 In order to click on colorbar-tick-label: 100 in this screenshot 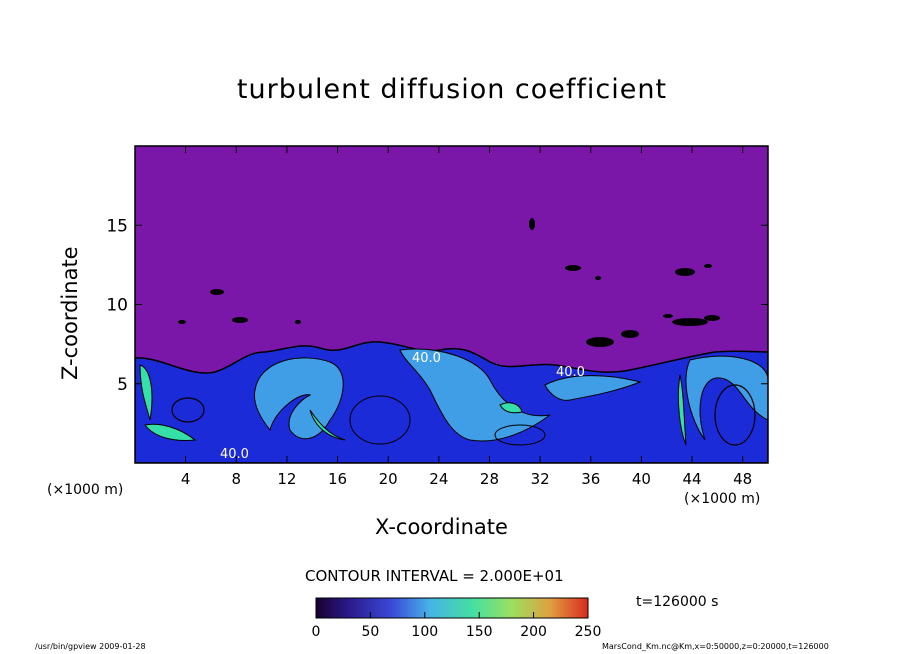, I will do `click(424, 632)`.